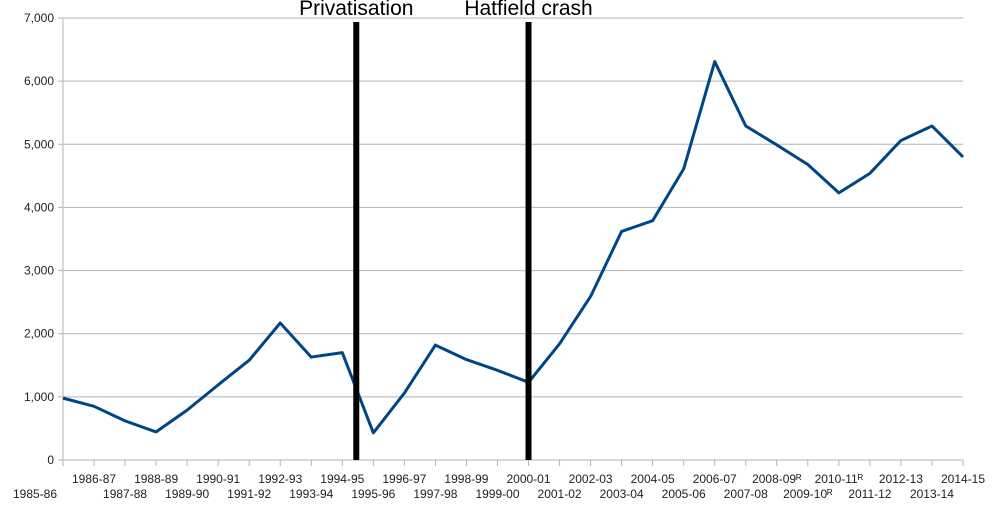 The width and height of the screenshot is (1008, 512). Describe the element at coordinates (963, 479) in the screenshot. I see `x-tick-label: 2014-15` at that location.